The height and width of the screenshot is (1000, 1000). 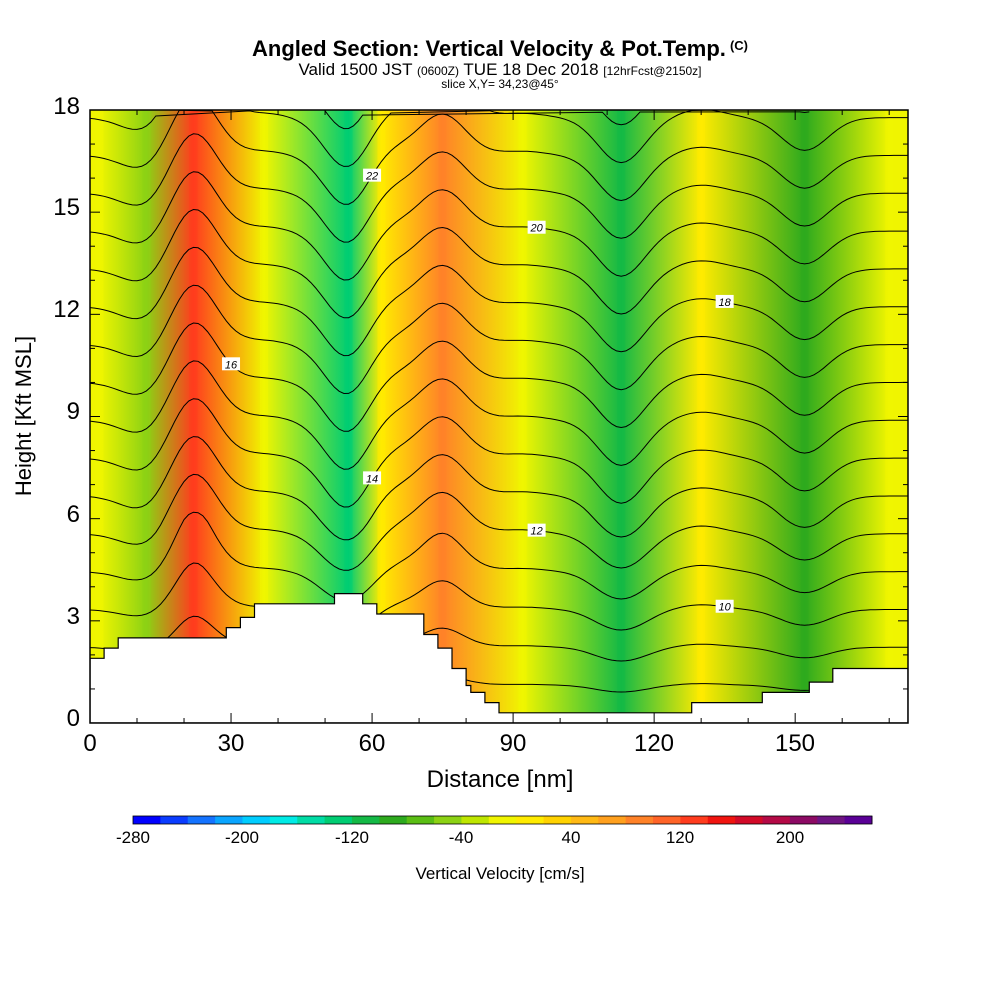 What do you see at coordinates (461, 837) in the screenshot?
I see `colorbar-tick-label: -40` at bounding box center [461, 837].